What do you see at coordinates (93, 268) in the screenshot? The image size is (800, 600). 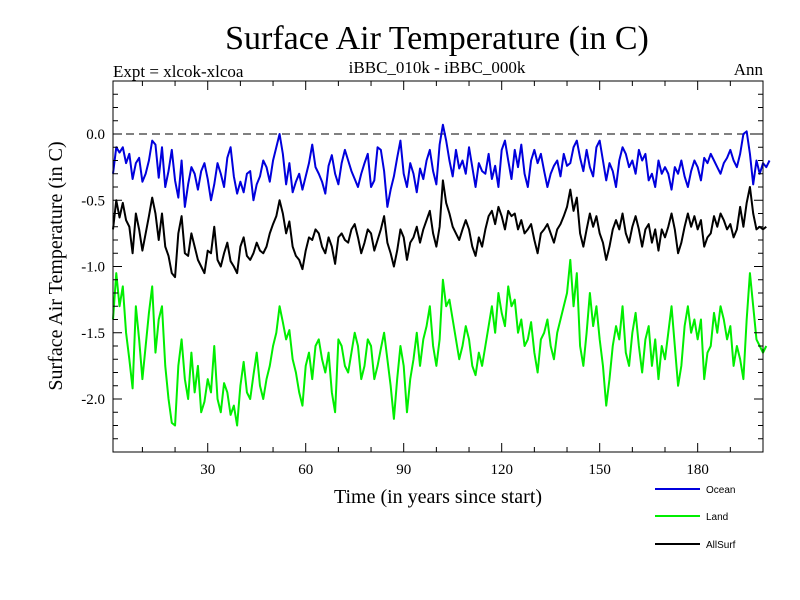 I see `y-tick-label: -1.0` at bounding box center [93, 268].